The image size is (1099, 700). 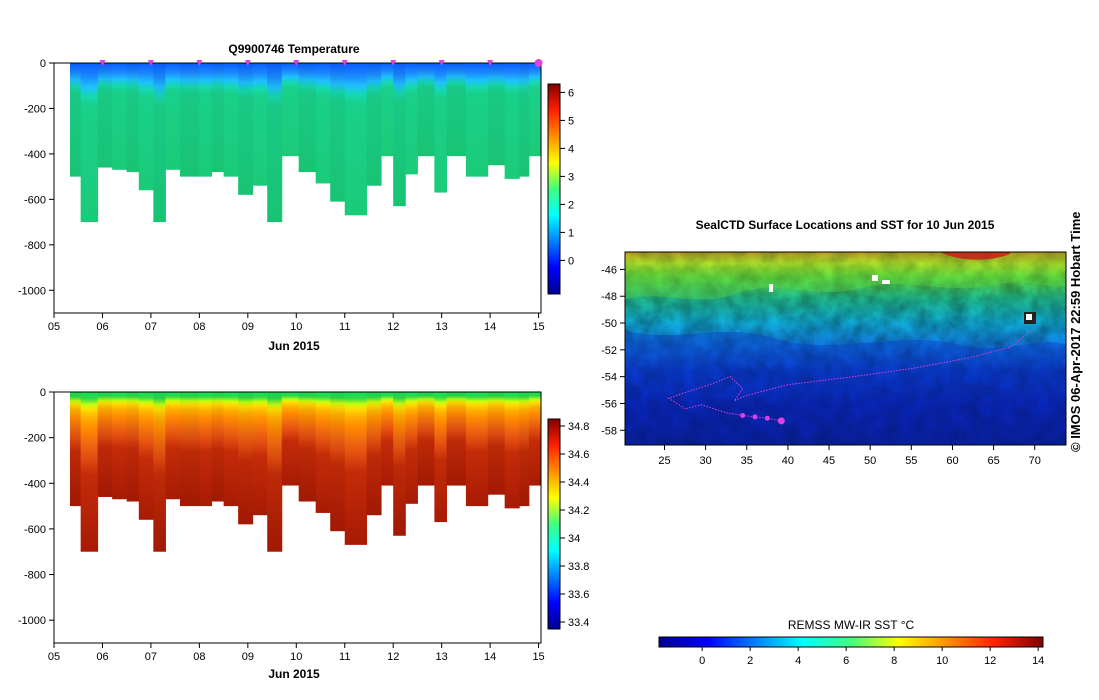 What do you see at coordinates (35, 439) in the screenshot?
I see `salinity-y-tick-label: -200` at bounding box center [35, 439].